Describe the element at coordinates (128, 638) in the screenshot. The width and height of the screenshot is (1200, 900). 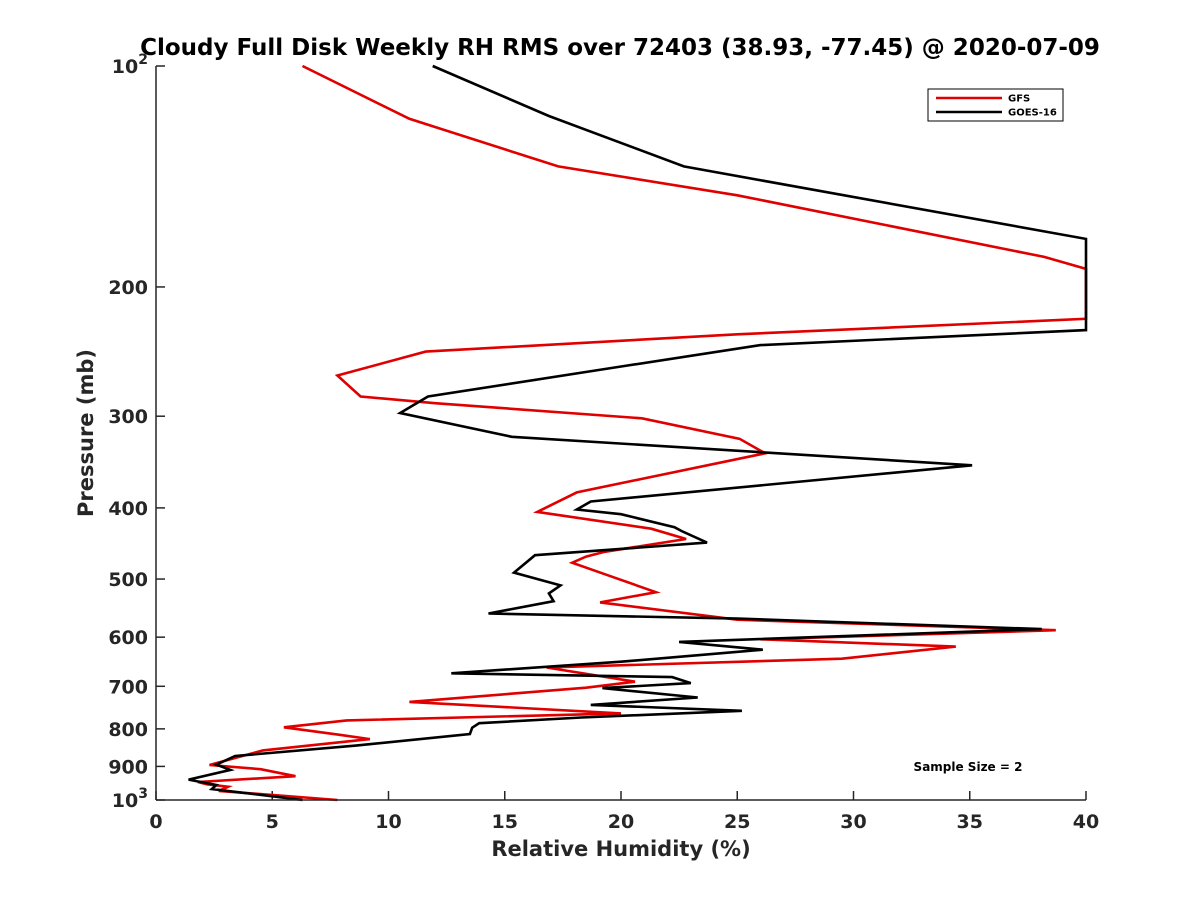
I see `y-tick-label: 600` at that location.